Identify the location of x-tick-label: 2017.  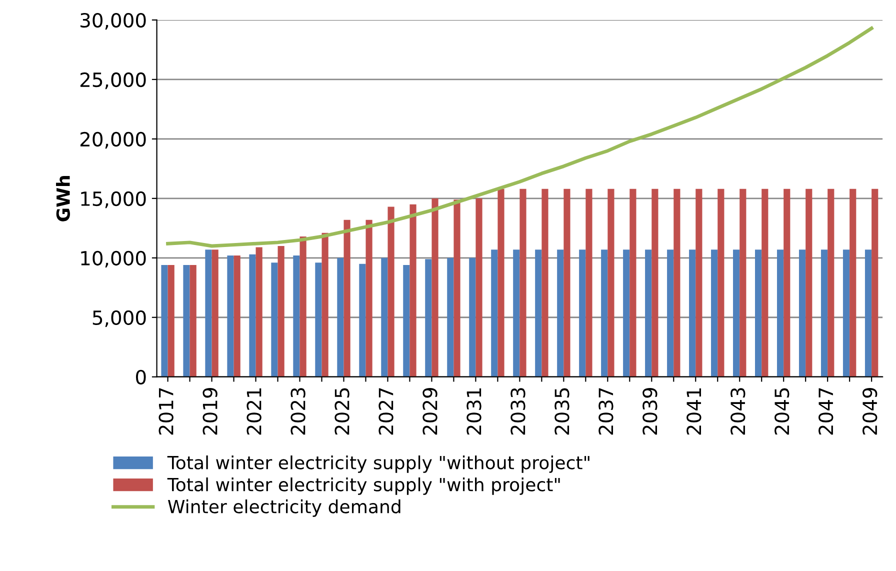
(166, 411).